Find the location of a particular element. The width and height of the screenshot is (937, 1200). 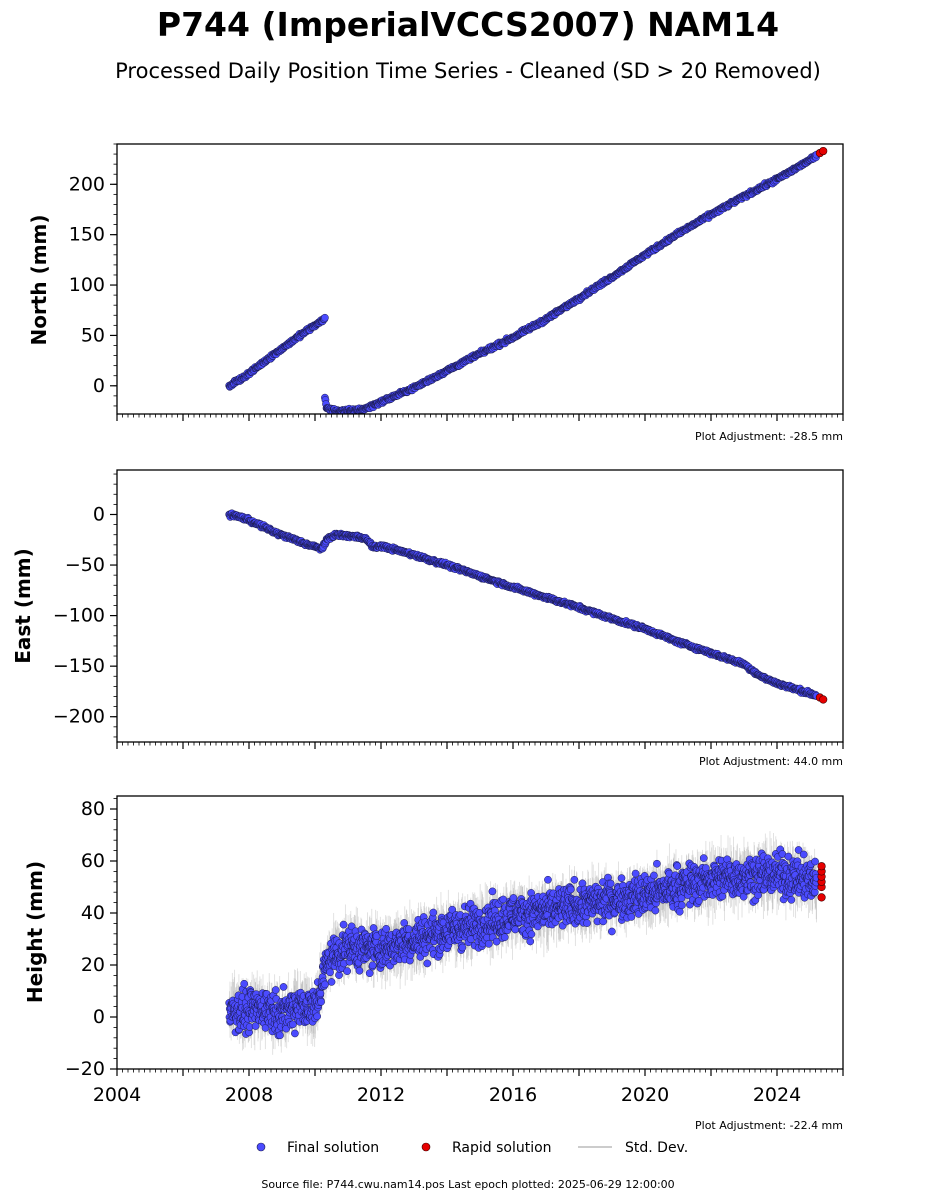

height-plot-adjustment: Plot Adjustment: -22.4 mm is located at coordinates (769, 1125).